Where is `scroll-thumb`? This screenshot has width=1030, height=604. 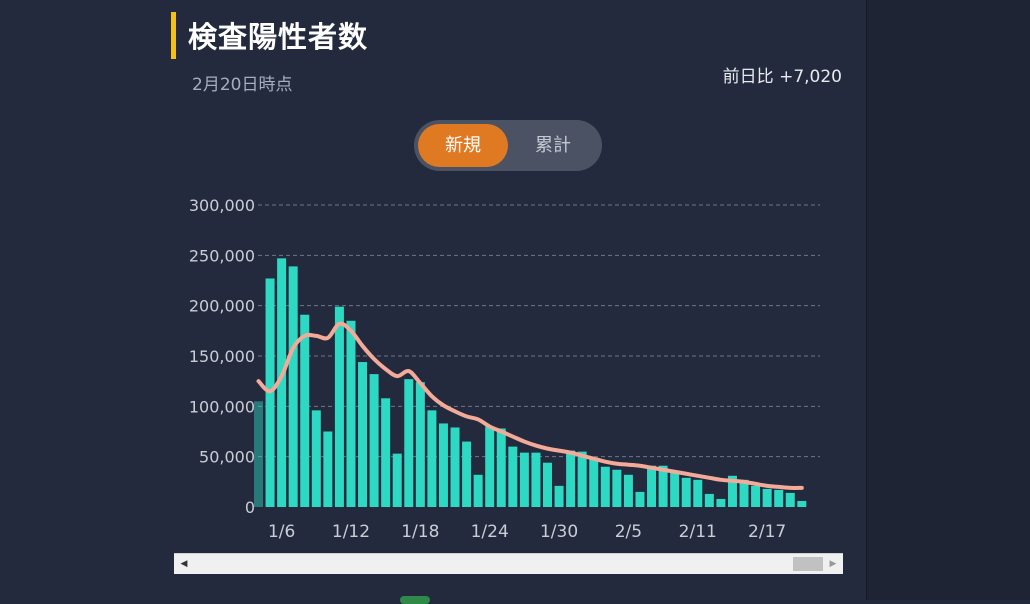 scroll-thumb is located at coordinates (808, 564).